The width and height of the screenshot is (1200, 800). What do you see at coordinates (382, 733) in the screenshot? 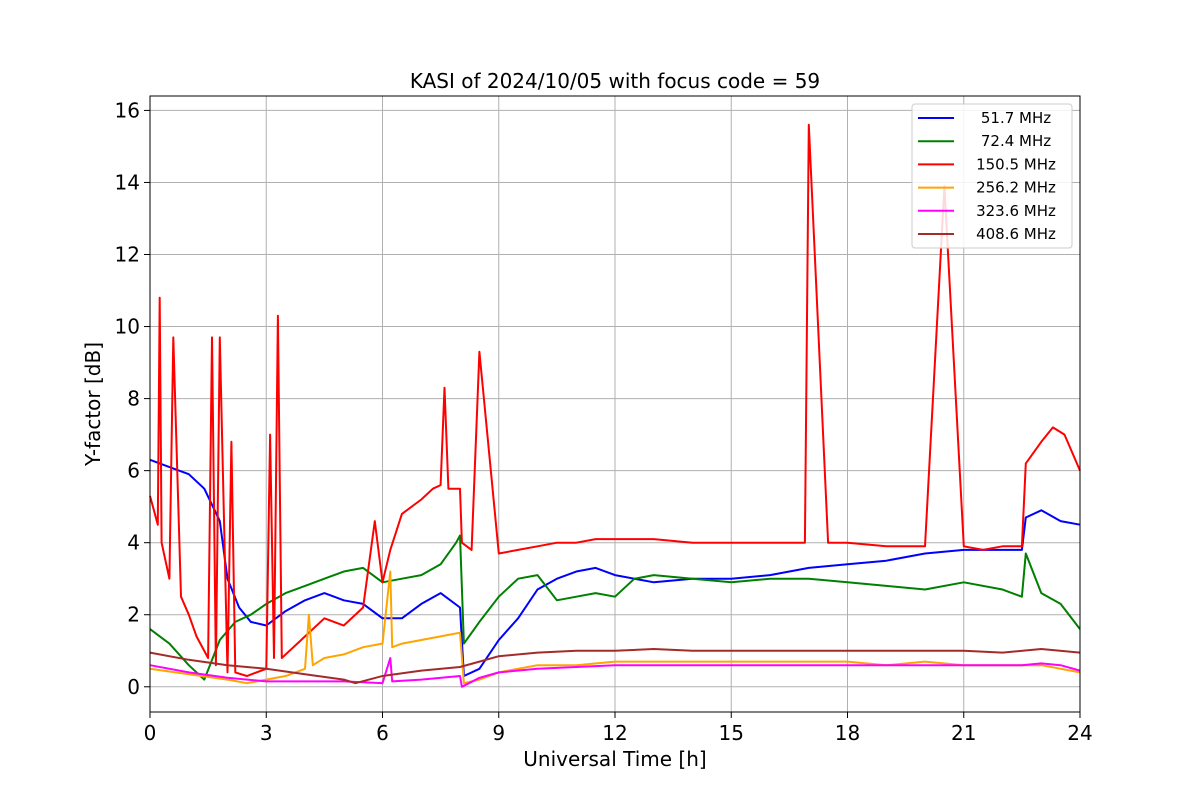
I see `x-tick-label: 6` at bounding box center [382, 733].